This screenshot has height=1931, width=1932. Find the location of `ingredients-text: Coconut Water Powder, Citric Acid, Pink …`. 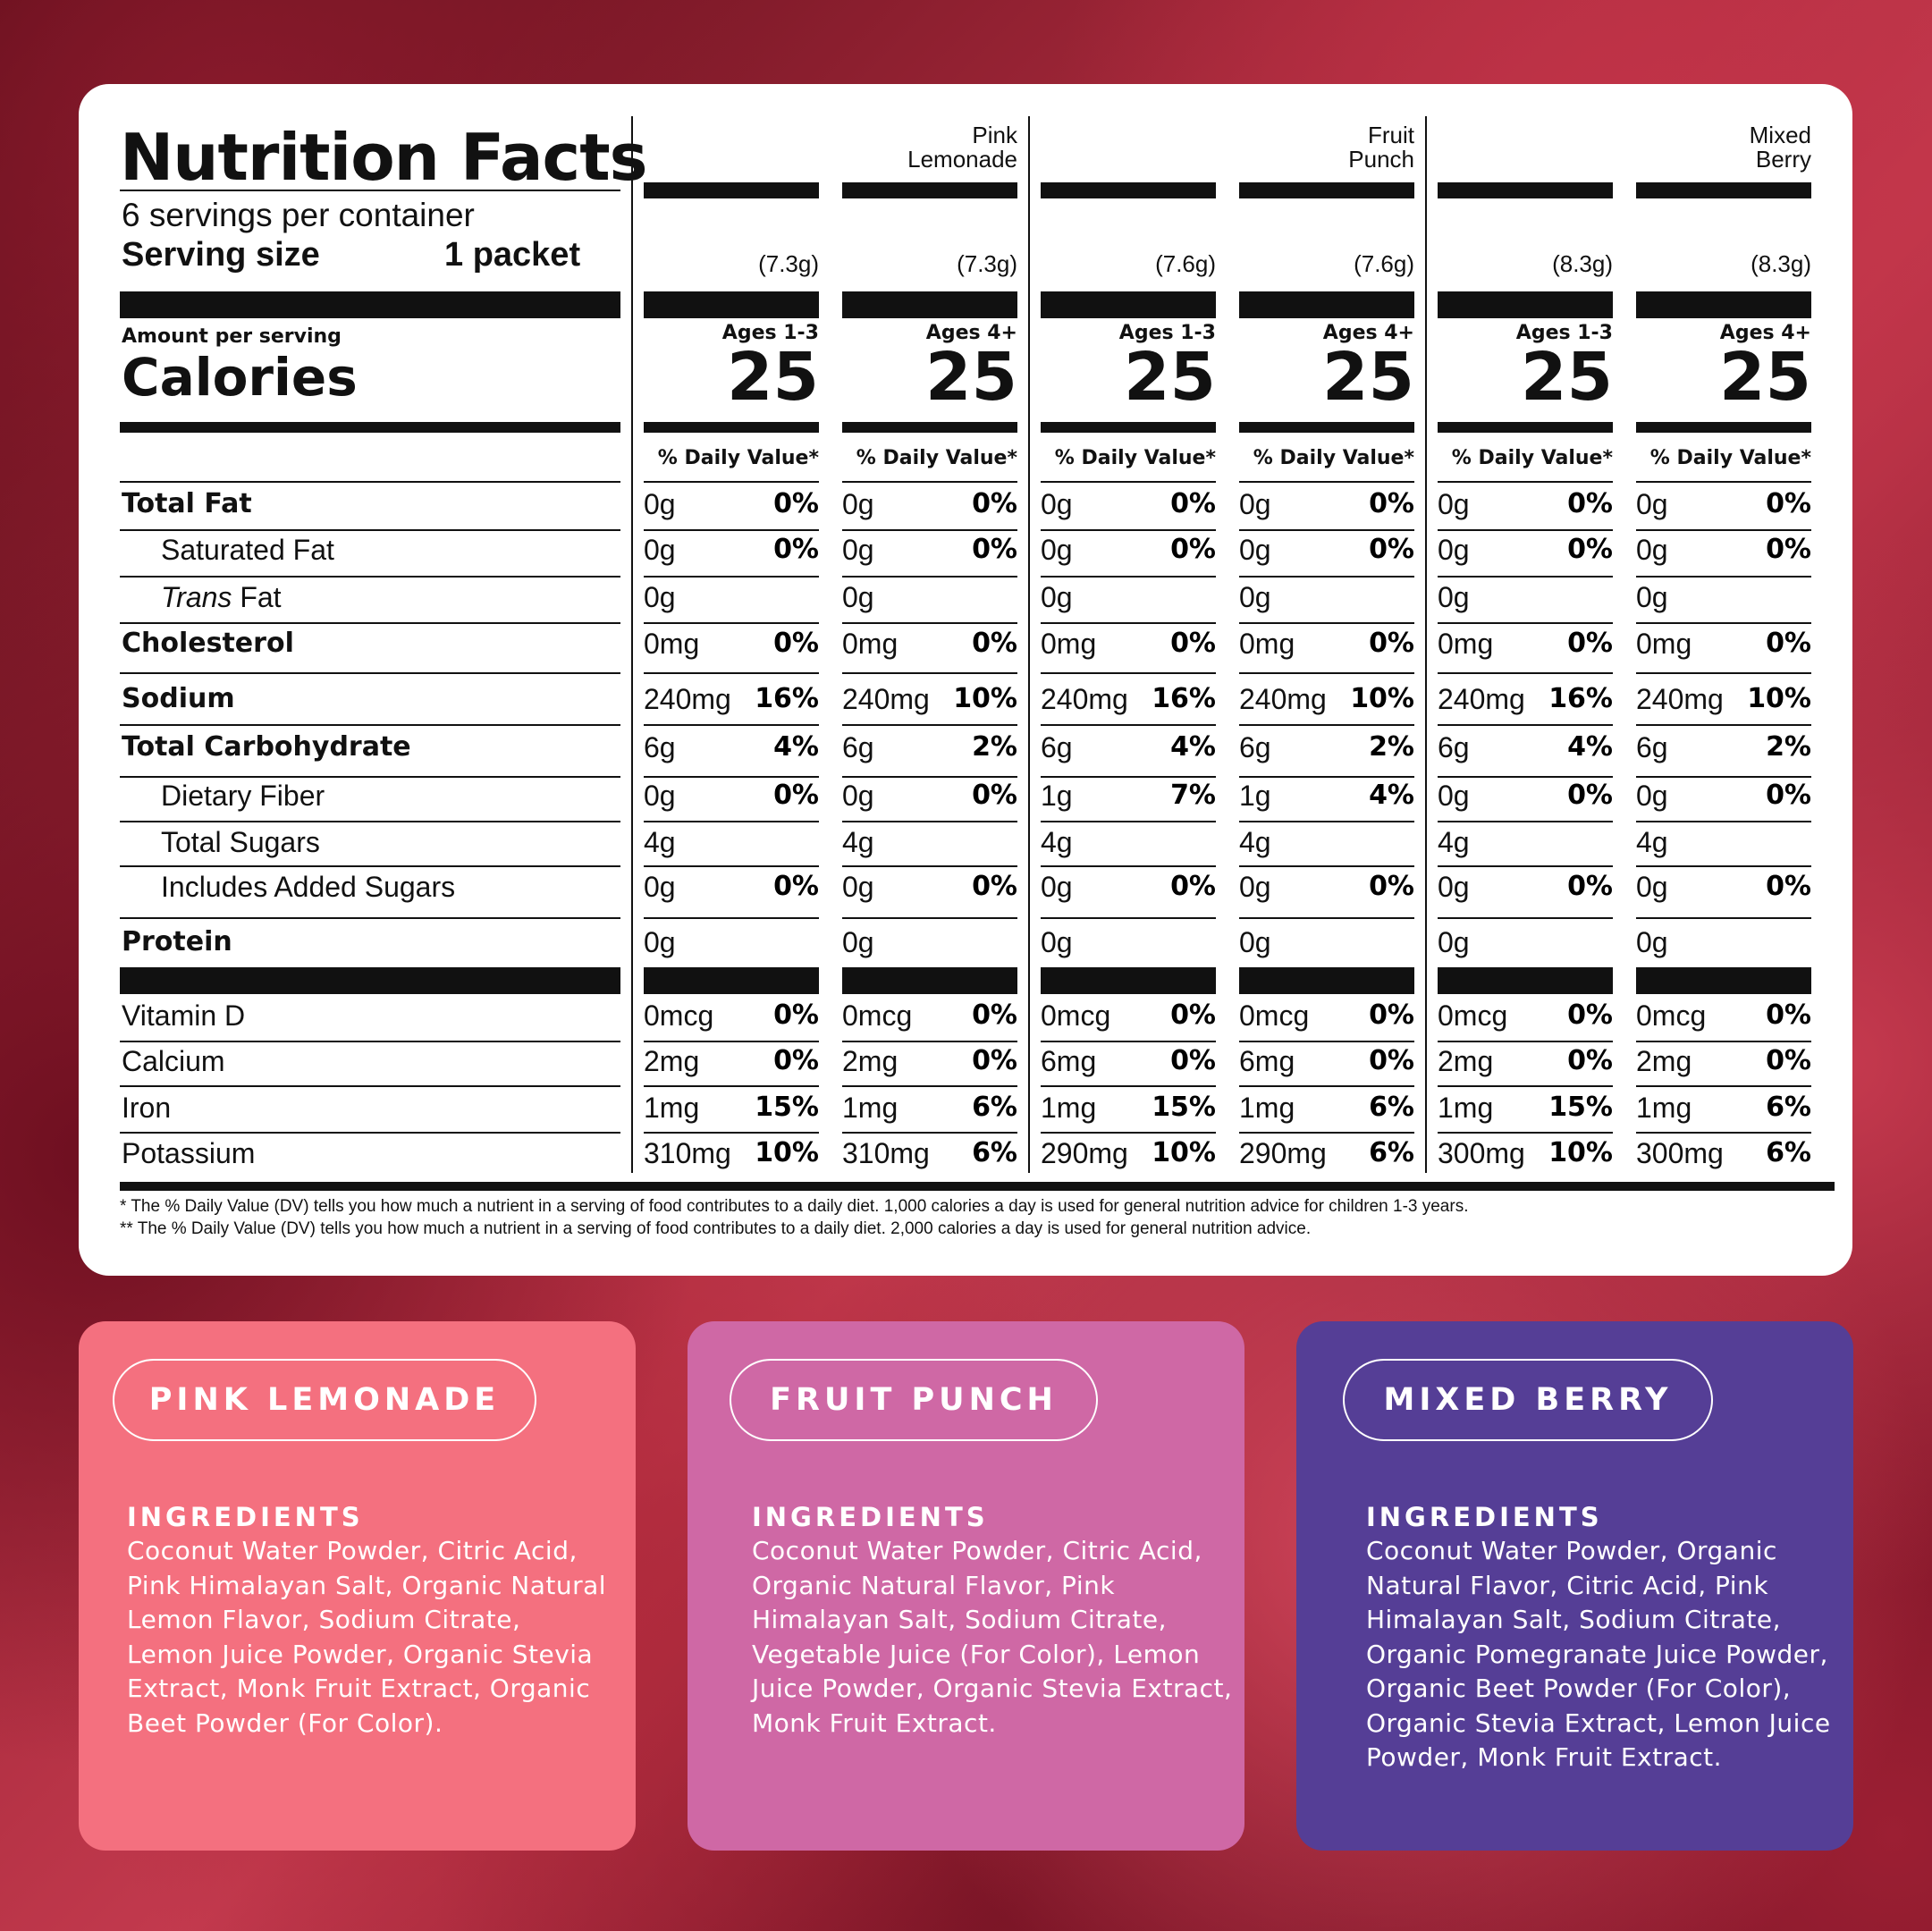

ingredients-text: Coconut Water Powder, Citric Acid, Pink … is located at coordinates (367, 1637).